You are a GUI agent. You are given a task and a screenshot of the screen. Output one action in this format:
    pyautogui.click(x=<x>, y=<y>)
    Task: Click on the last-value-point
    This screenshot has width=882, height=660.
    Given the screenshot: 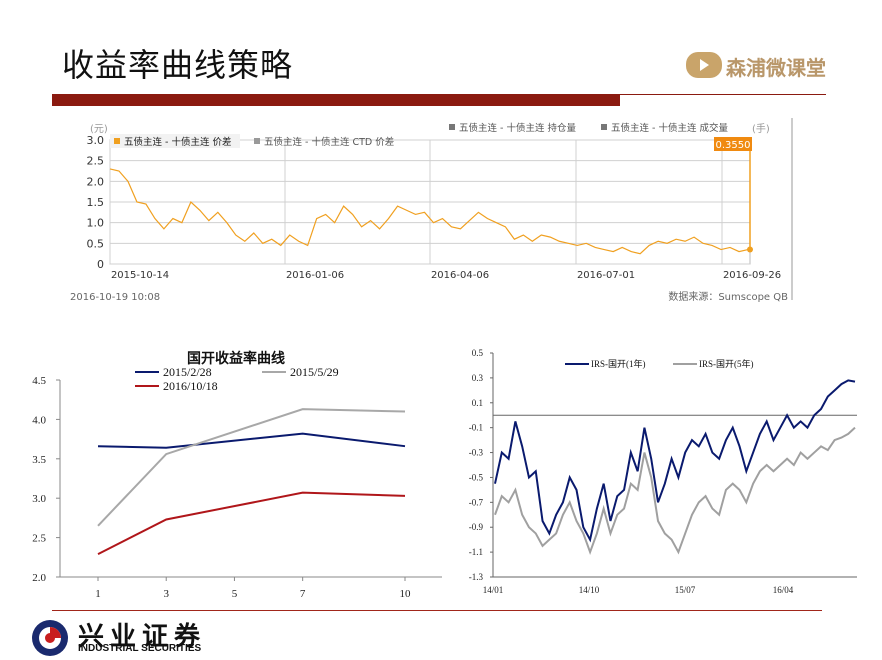 What is the action you would take?
    pyautogui.click(x=750, y=249)
    